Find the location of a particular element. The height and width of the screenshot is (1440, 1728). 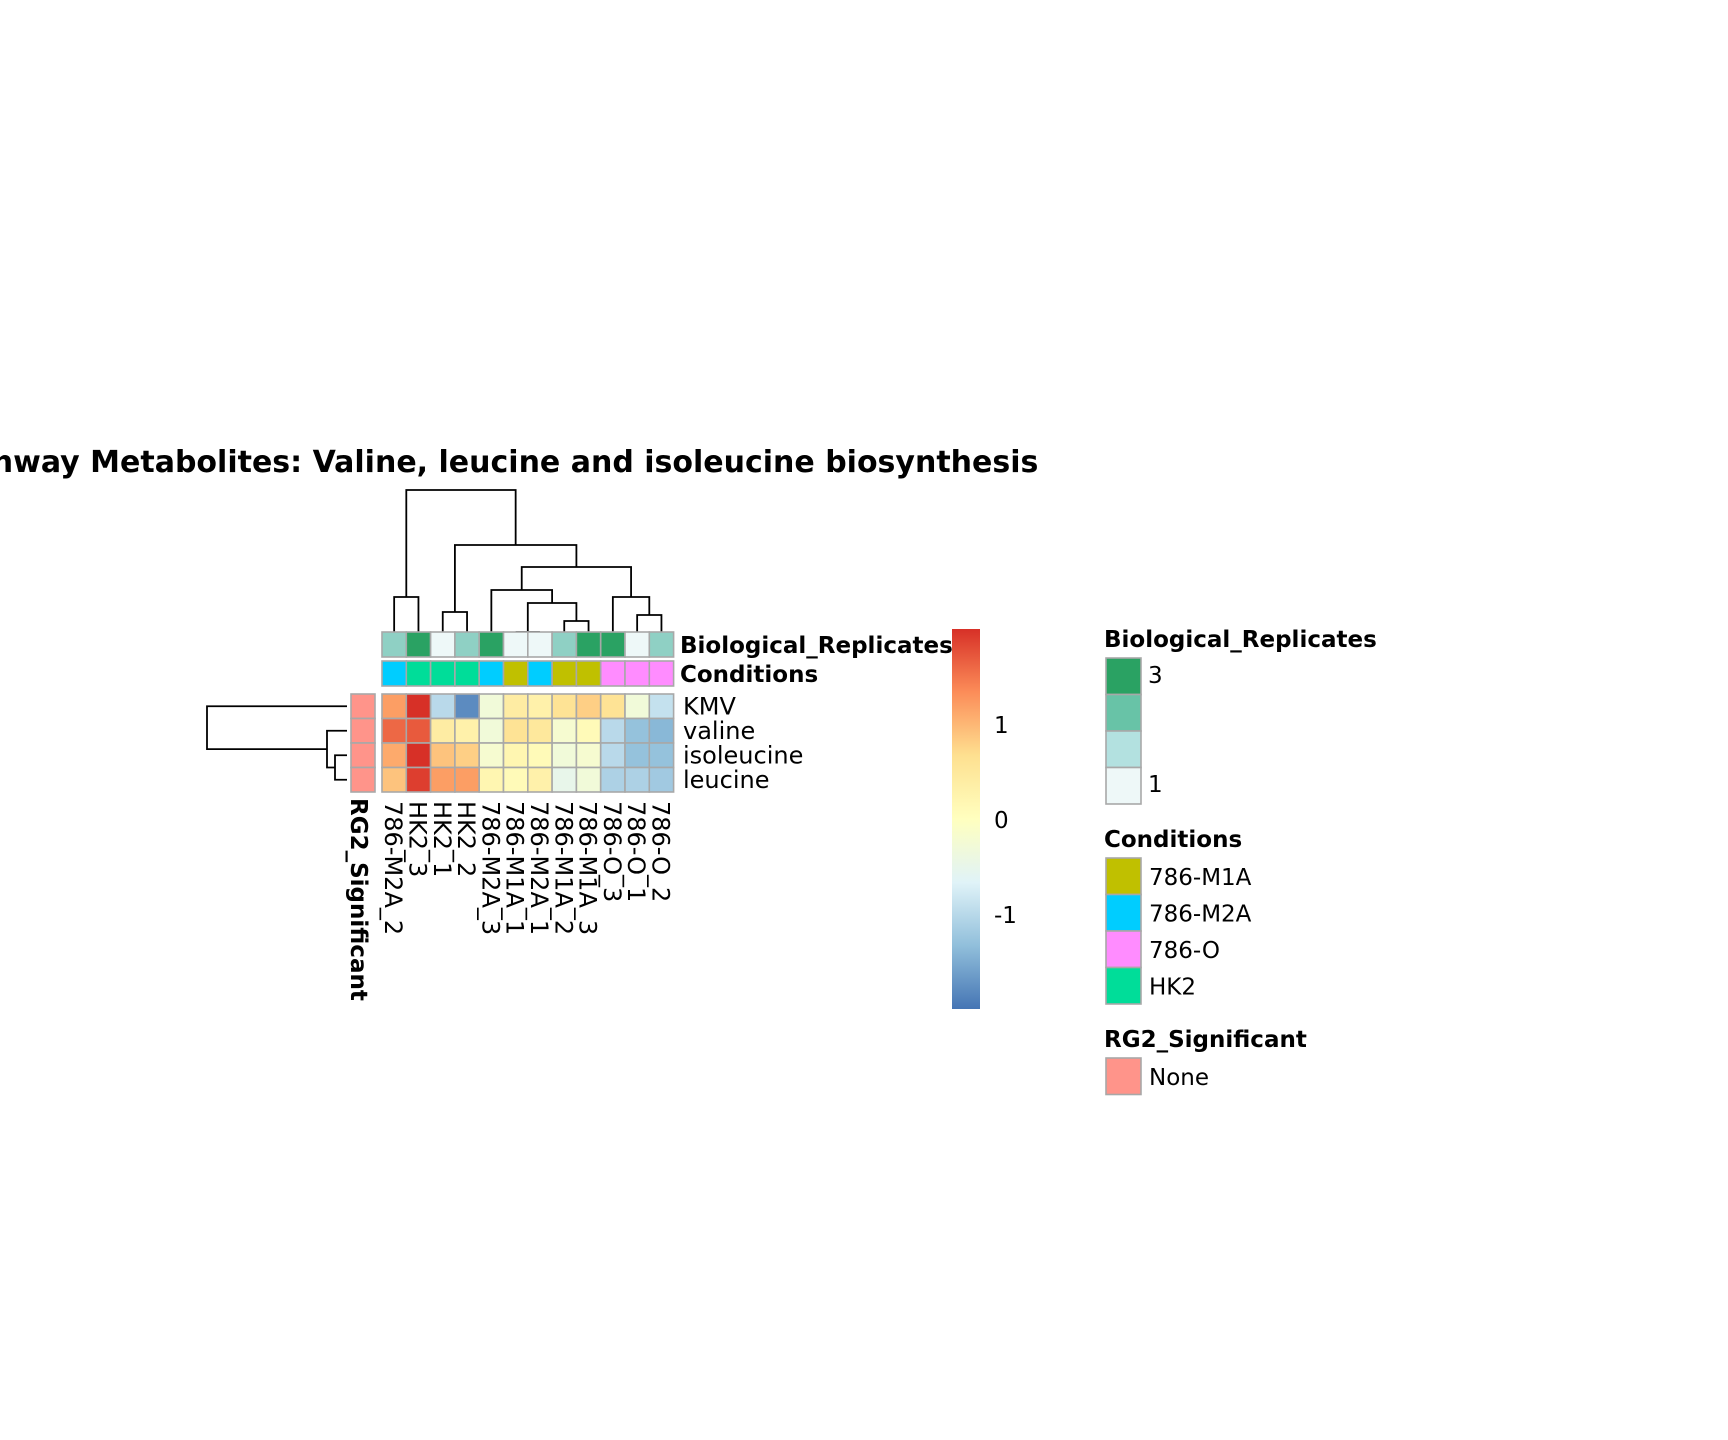

significance-legend: None is located at coordinates (1157, 1076).